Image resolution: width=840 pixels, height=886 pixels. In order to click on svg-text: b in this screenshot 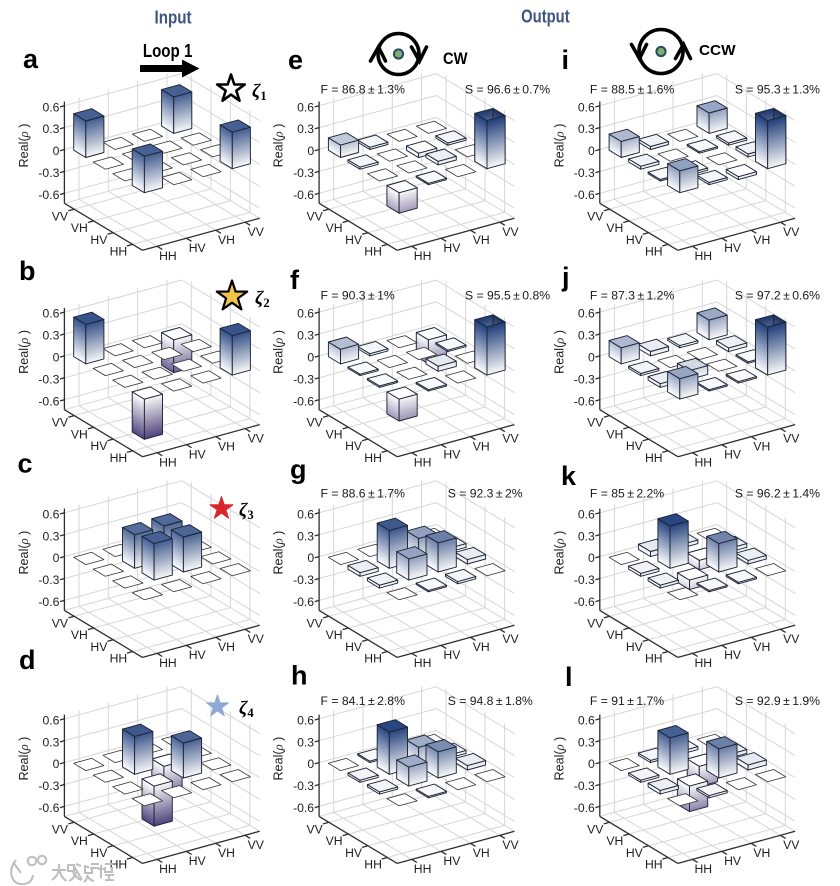, I will do `click(27, 271)`.